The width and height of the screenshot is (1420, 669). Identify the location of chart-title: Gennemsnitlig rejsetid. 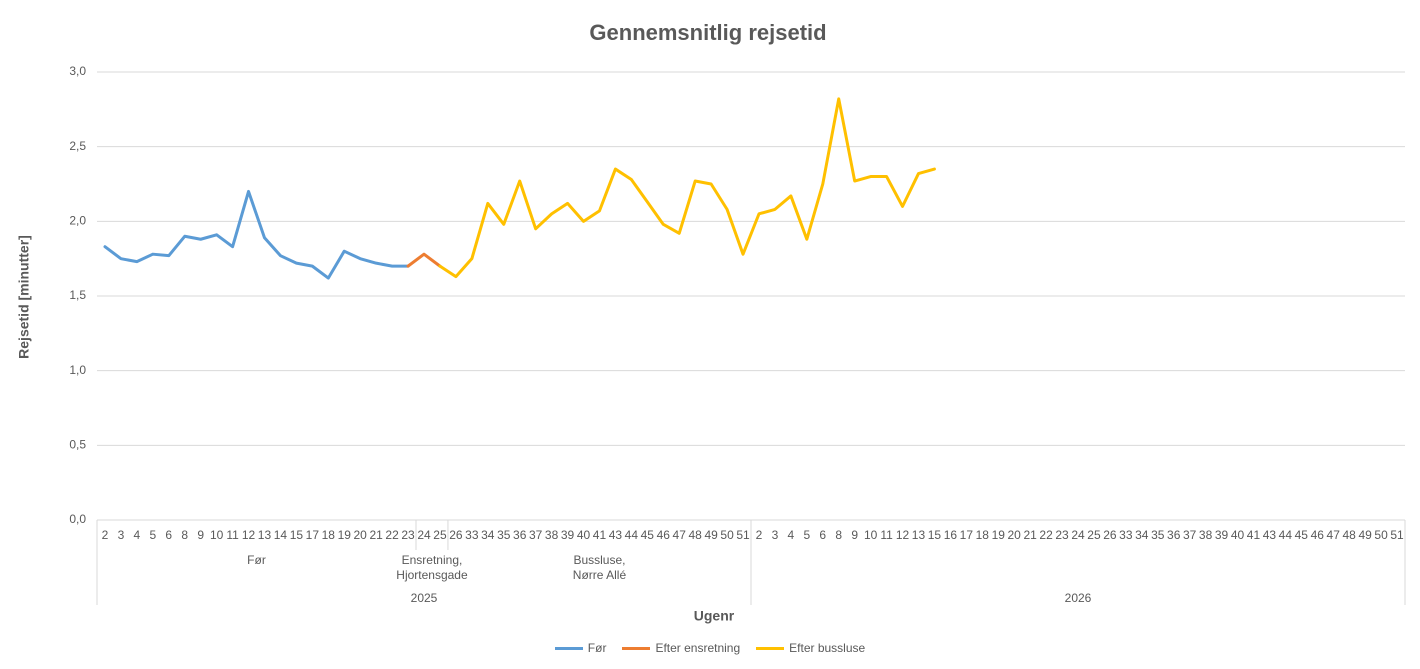
(707, 32).